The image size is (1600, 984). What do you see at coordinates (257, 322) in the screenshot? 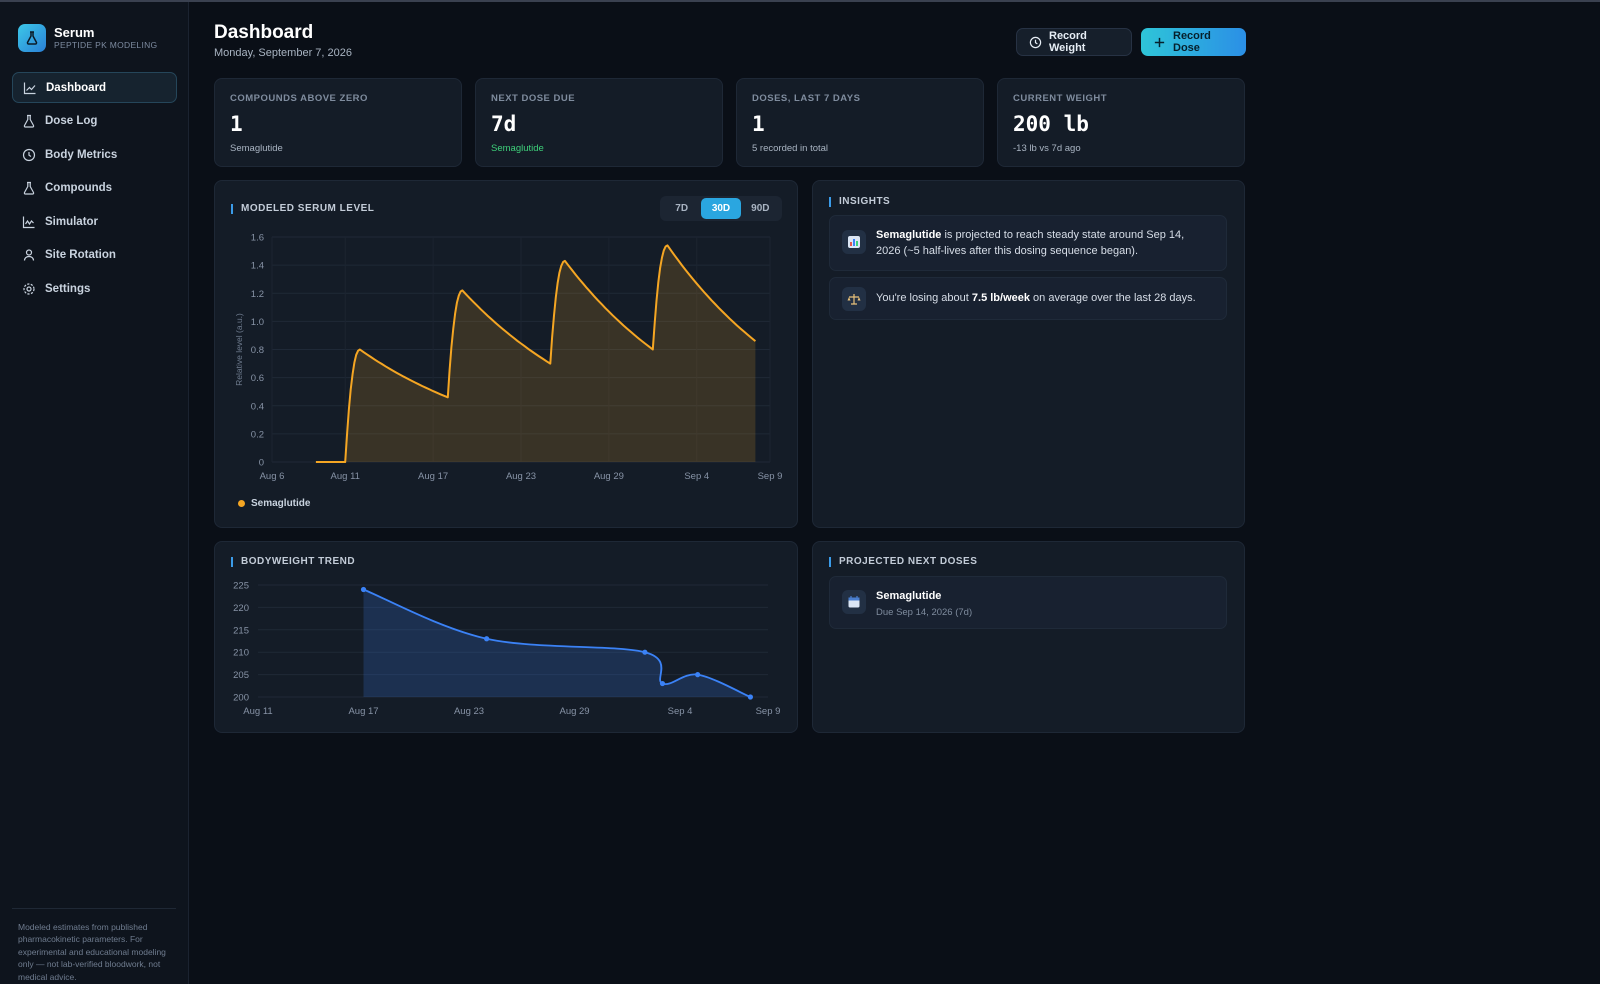
I see `y-tick-label: 1.0` at bounding box center [257, 322].